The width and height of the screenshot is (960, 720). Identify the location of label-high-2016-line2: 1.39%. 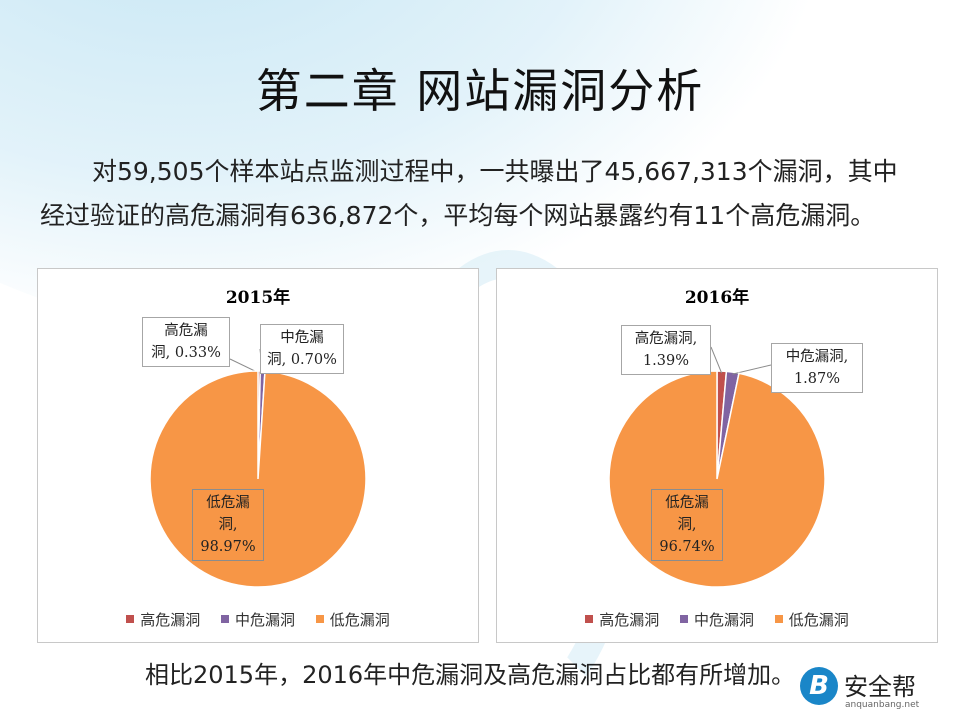
(666, 361).